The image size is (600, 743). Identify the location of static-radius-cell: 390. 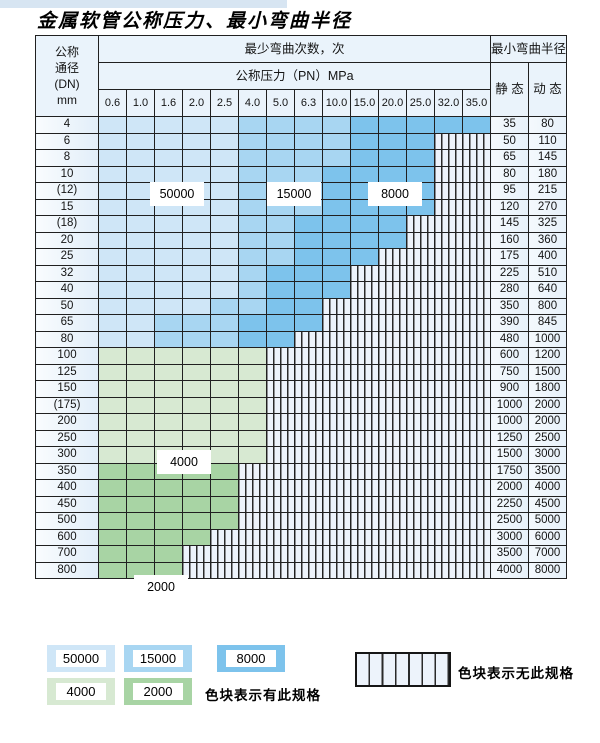
(509, 323).